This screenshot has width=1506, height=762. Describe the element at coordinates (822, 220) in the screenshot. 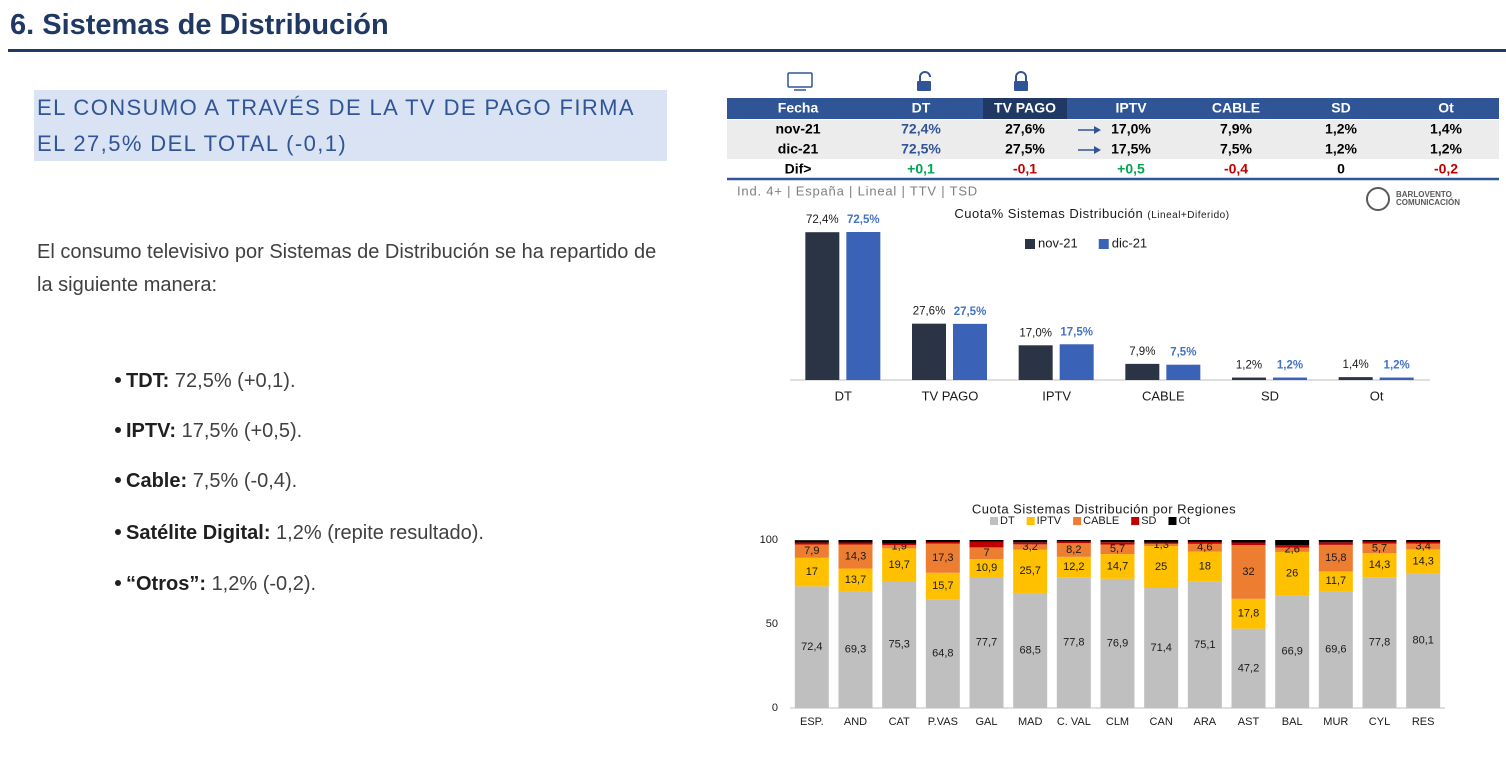

I see `data-label: 72,4%` at that location.